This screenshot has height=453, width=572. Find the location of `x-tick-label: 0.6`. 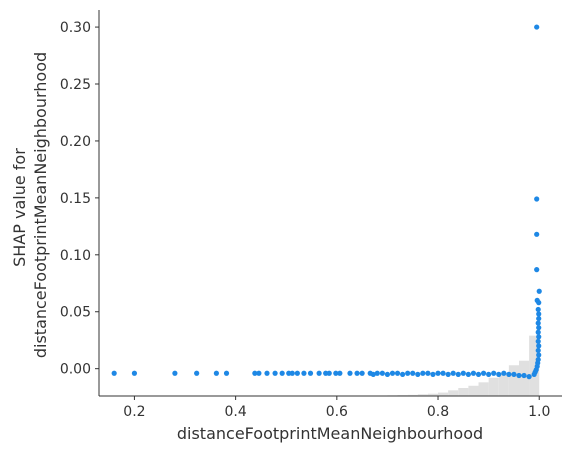

x-tick-label: 0.6 is located at coordinates (337, 412).